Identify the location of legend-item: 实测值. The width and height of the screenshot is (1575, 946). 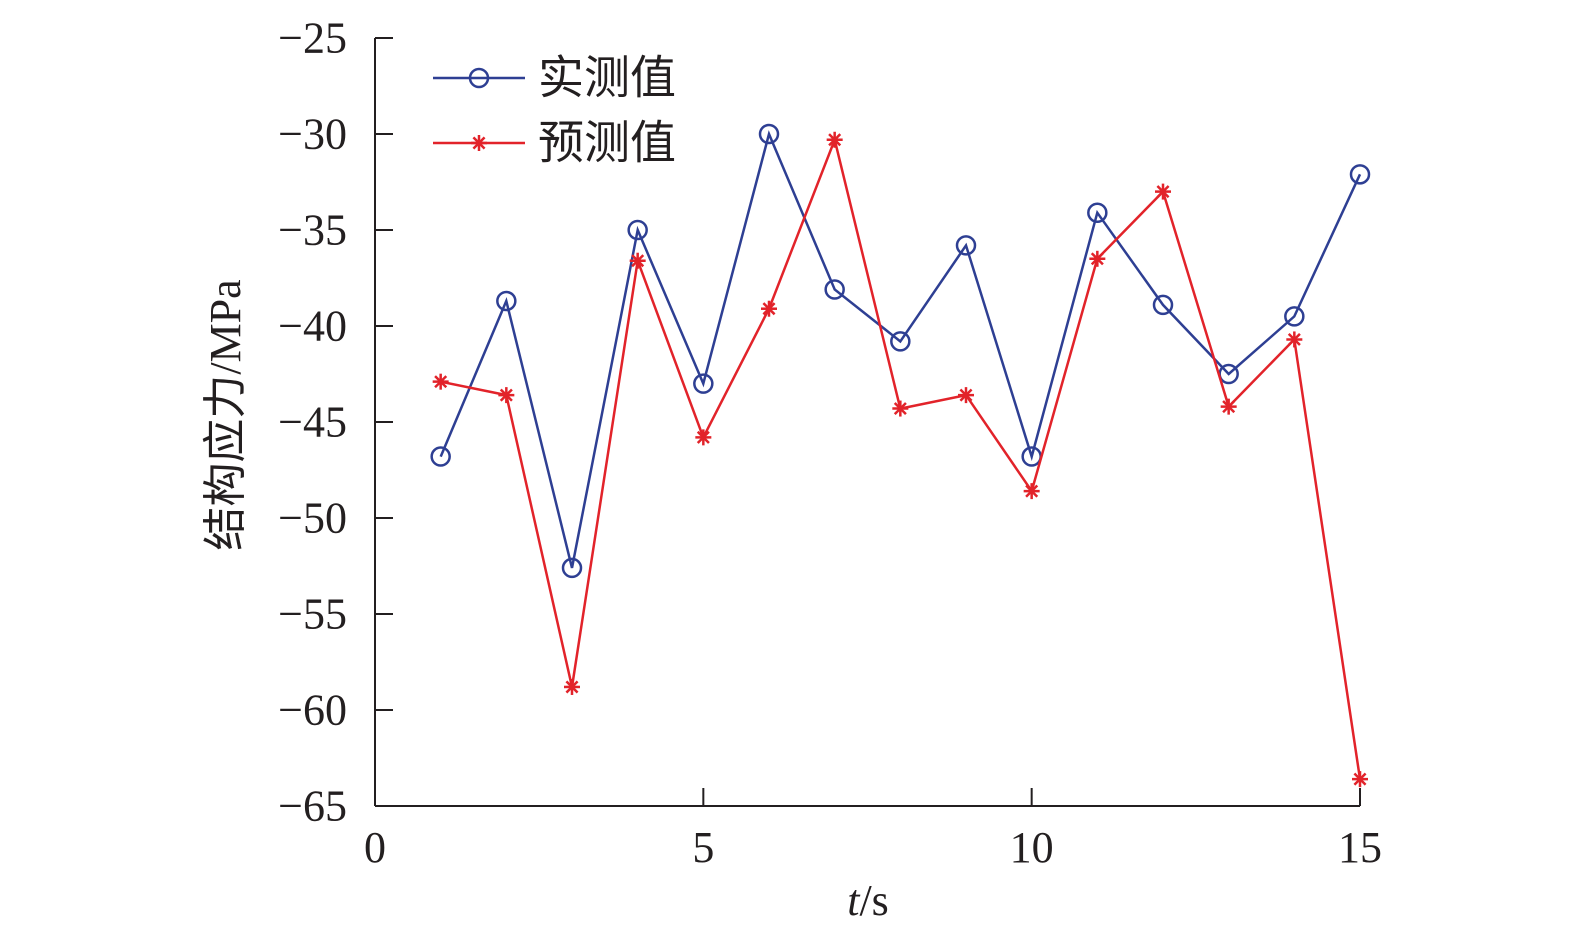
(554, 78).